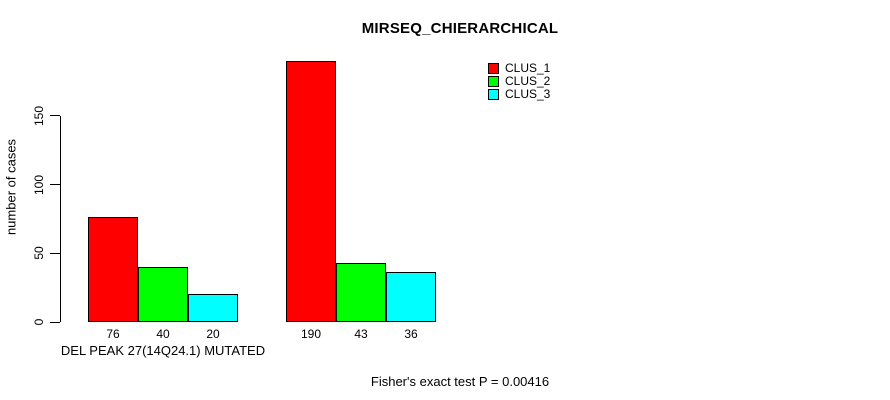 Image resolution: width=890 pixels, height=400 pixels. Describe the element at coordinates (460, 381) in the screenshot. I see `pvalue-annotation: Fisher's exact test P = 0.00416` at that location.